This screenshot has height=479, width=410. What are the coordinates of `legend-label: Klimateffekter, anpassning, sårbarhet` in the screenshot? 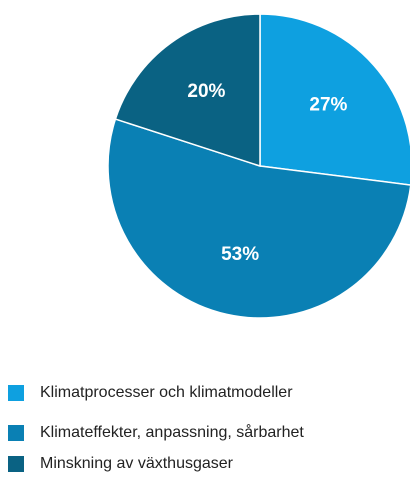 It's located at (172, 432).